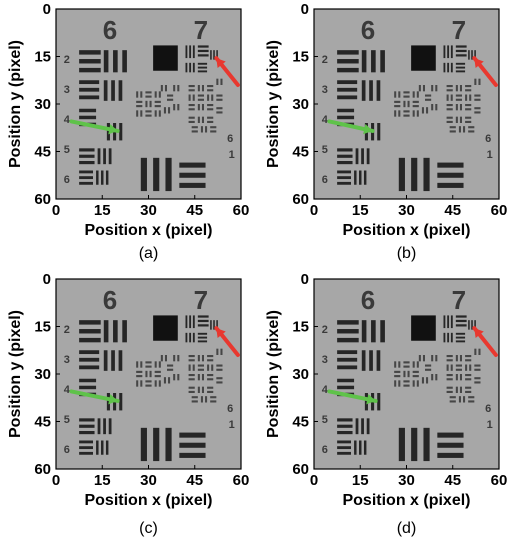 This screenshot has width=520, height=540. Describe the element at coordinates (42, 374) in the screenshot. I see `y-tick-label: 30` at that location.